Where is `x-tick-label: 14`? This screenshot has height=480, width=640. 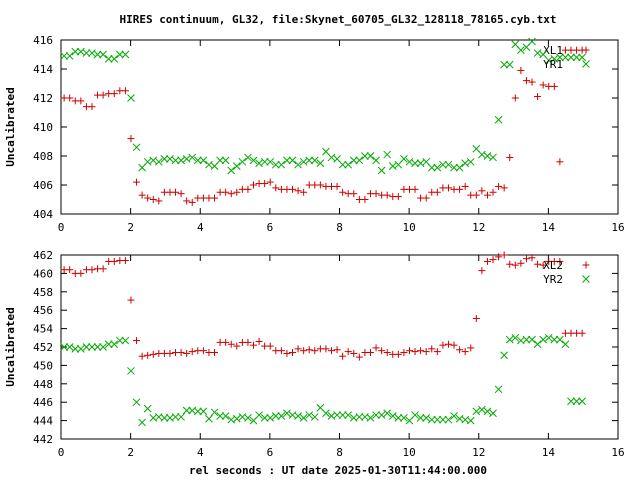 x-tick-label: 14 is located at coordinates (549, 452).